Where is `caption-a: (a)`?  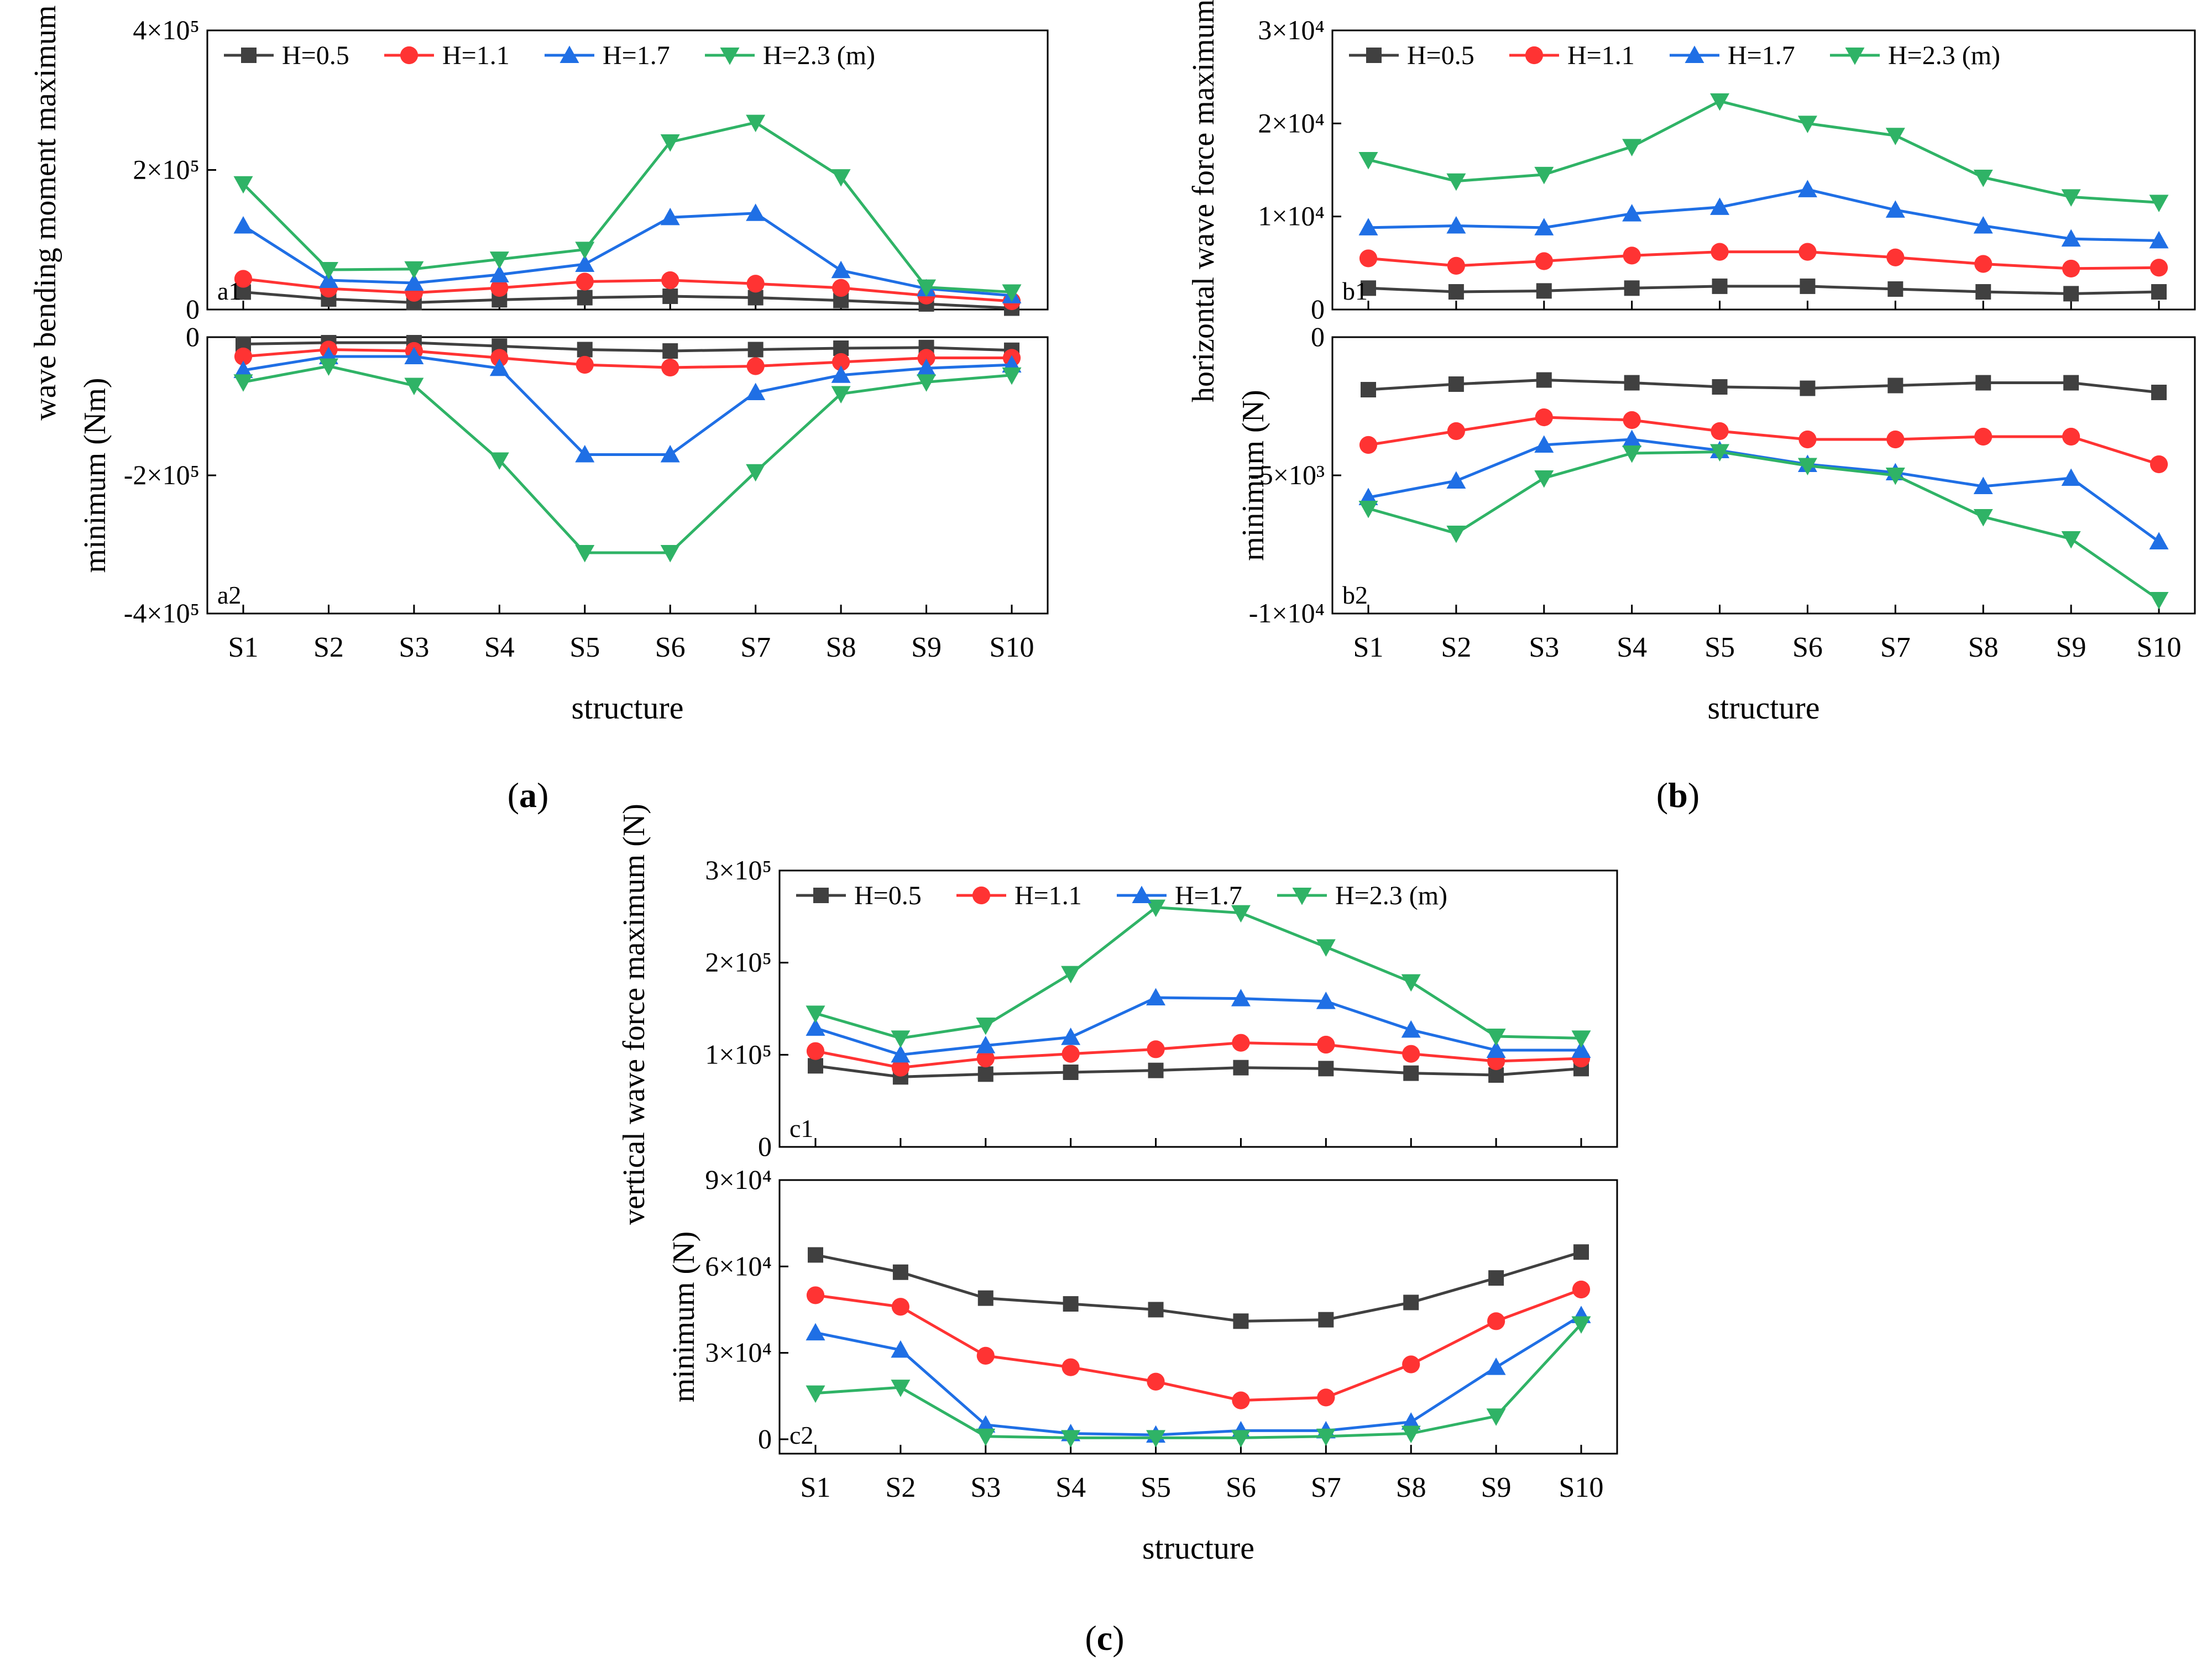
caption-a: (a) is located at coordinates (528, 795).